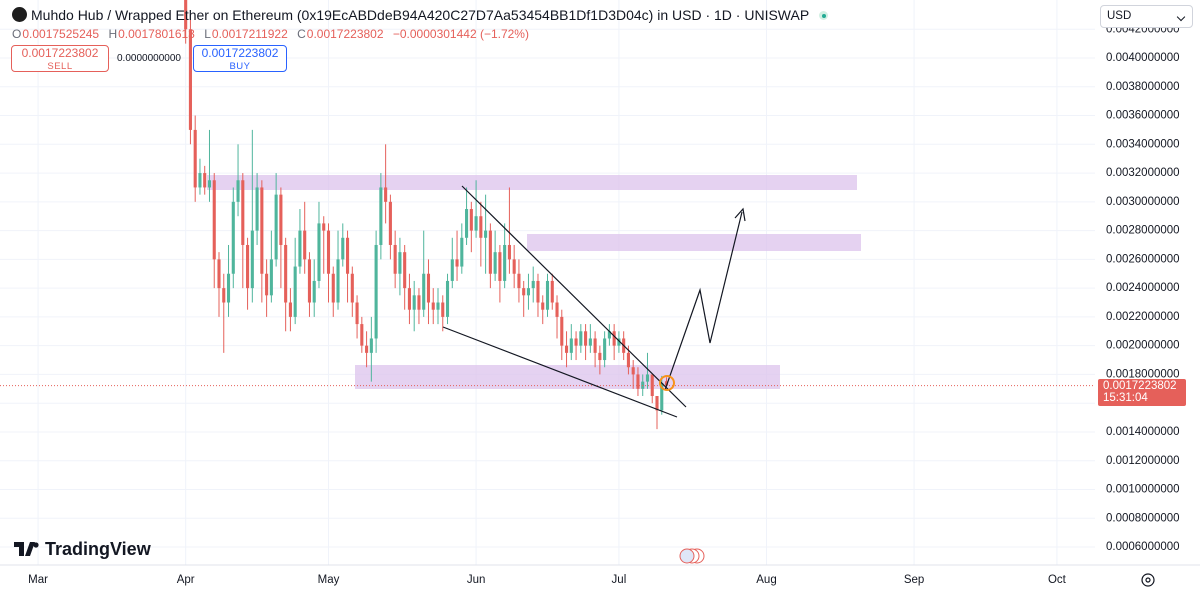  I want to click on settings-icon, so click(1148, 580).